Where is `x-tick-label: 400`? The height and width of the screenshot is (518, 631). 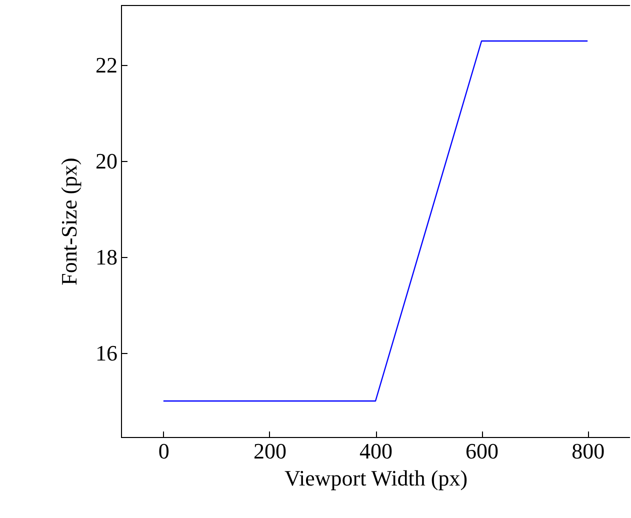
x-tick-label: 400 is located at coordinates (376, 451).